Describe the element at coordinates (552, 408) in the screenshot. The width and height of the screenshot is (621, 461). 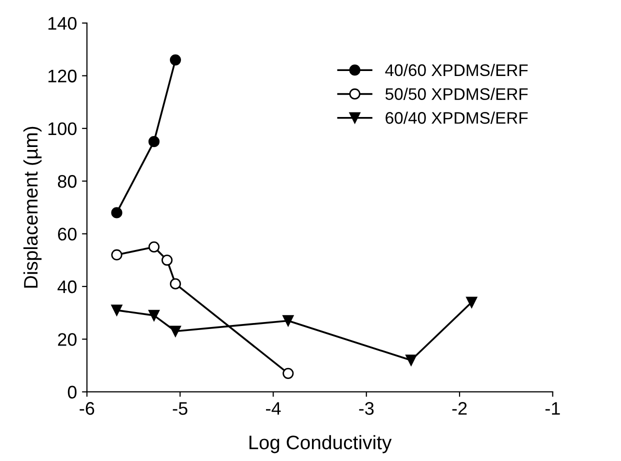
I see `x-tick-label: -1` at that location.